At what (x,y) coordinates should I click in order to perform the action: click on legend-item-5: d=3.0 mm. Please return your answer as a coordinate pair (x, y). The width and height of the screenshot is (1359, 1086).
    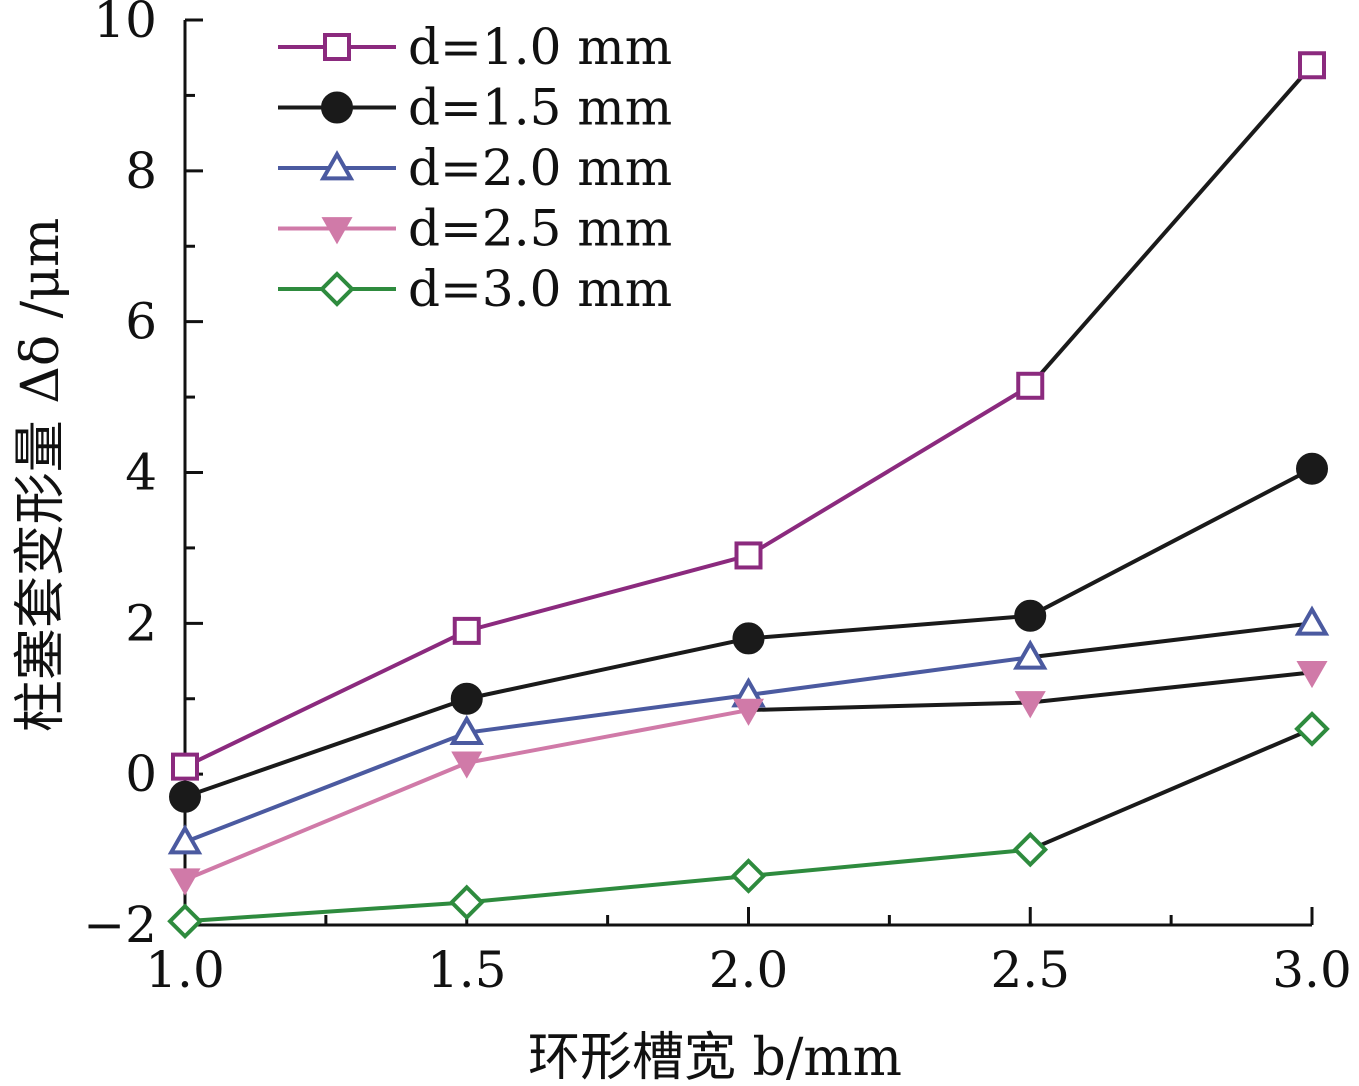
    Looking at the image, I should click on (475, 289).